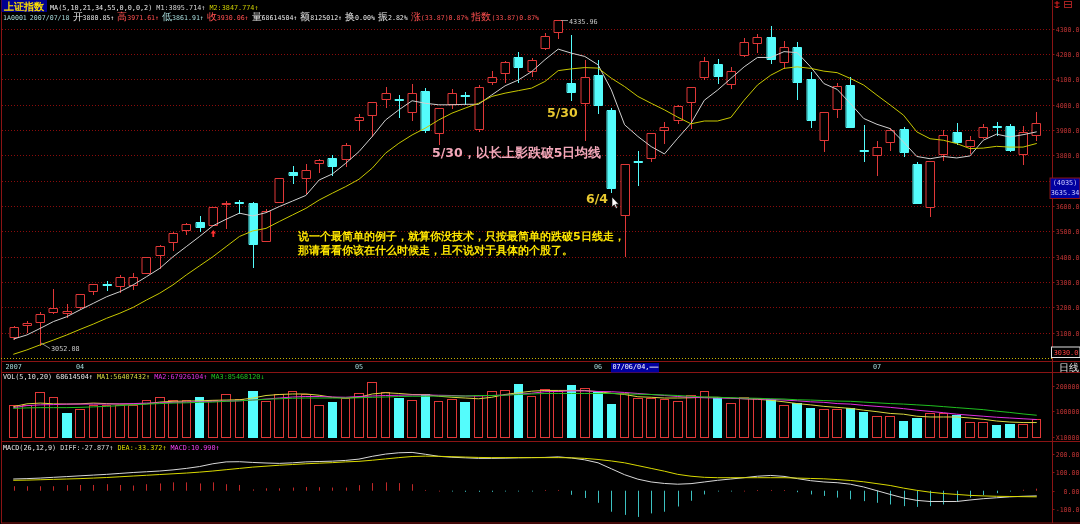 The image size is (1080, 524). I want to click on annotation: 5/30，以长上影跌破5日均线, so click(517, 152).